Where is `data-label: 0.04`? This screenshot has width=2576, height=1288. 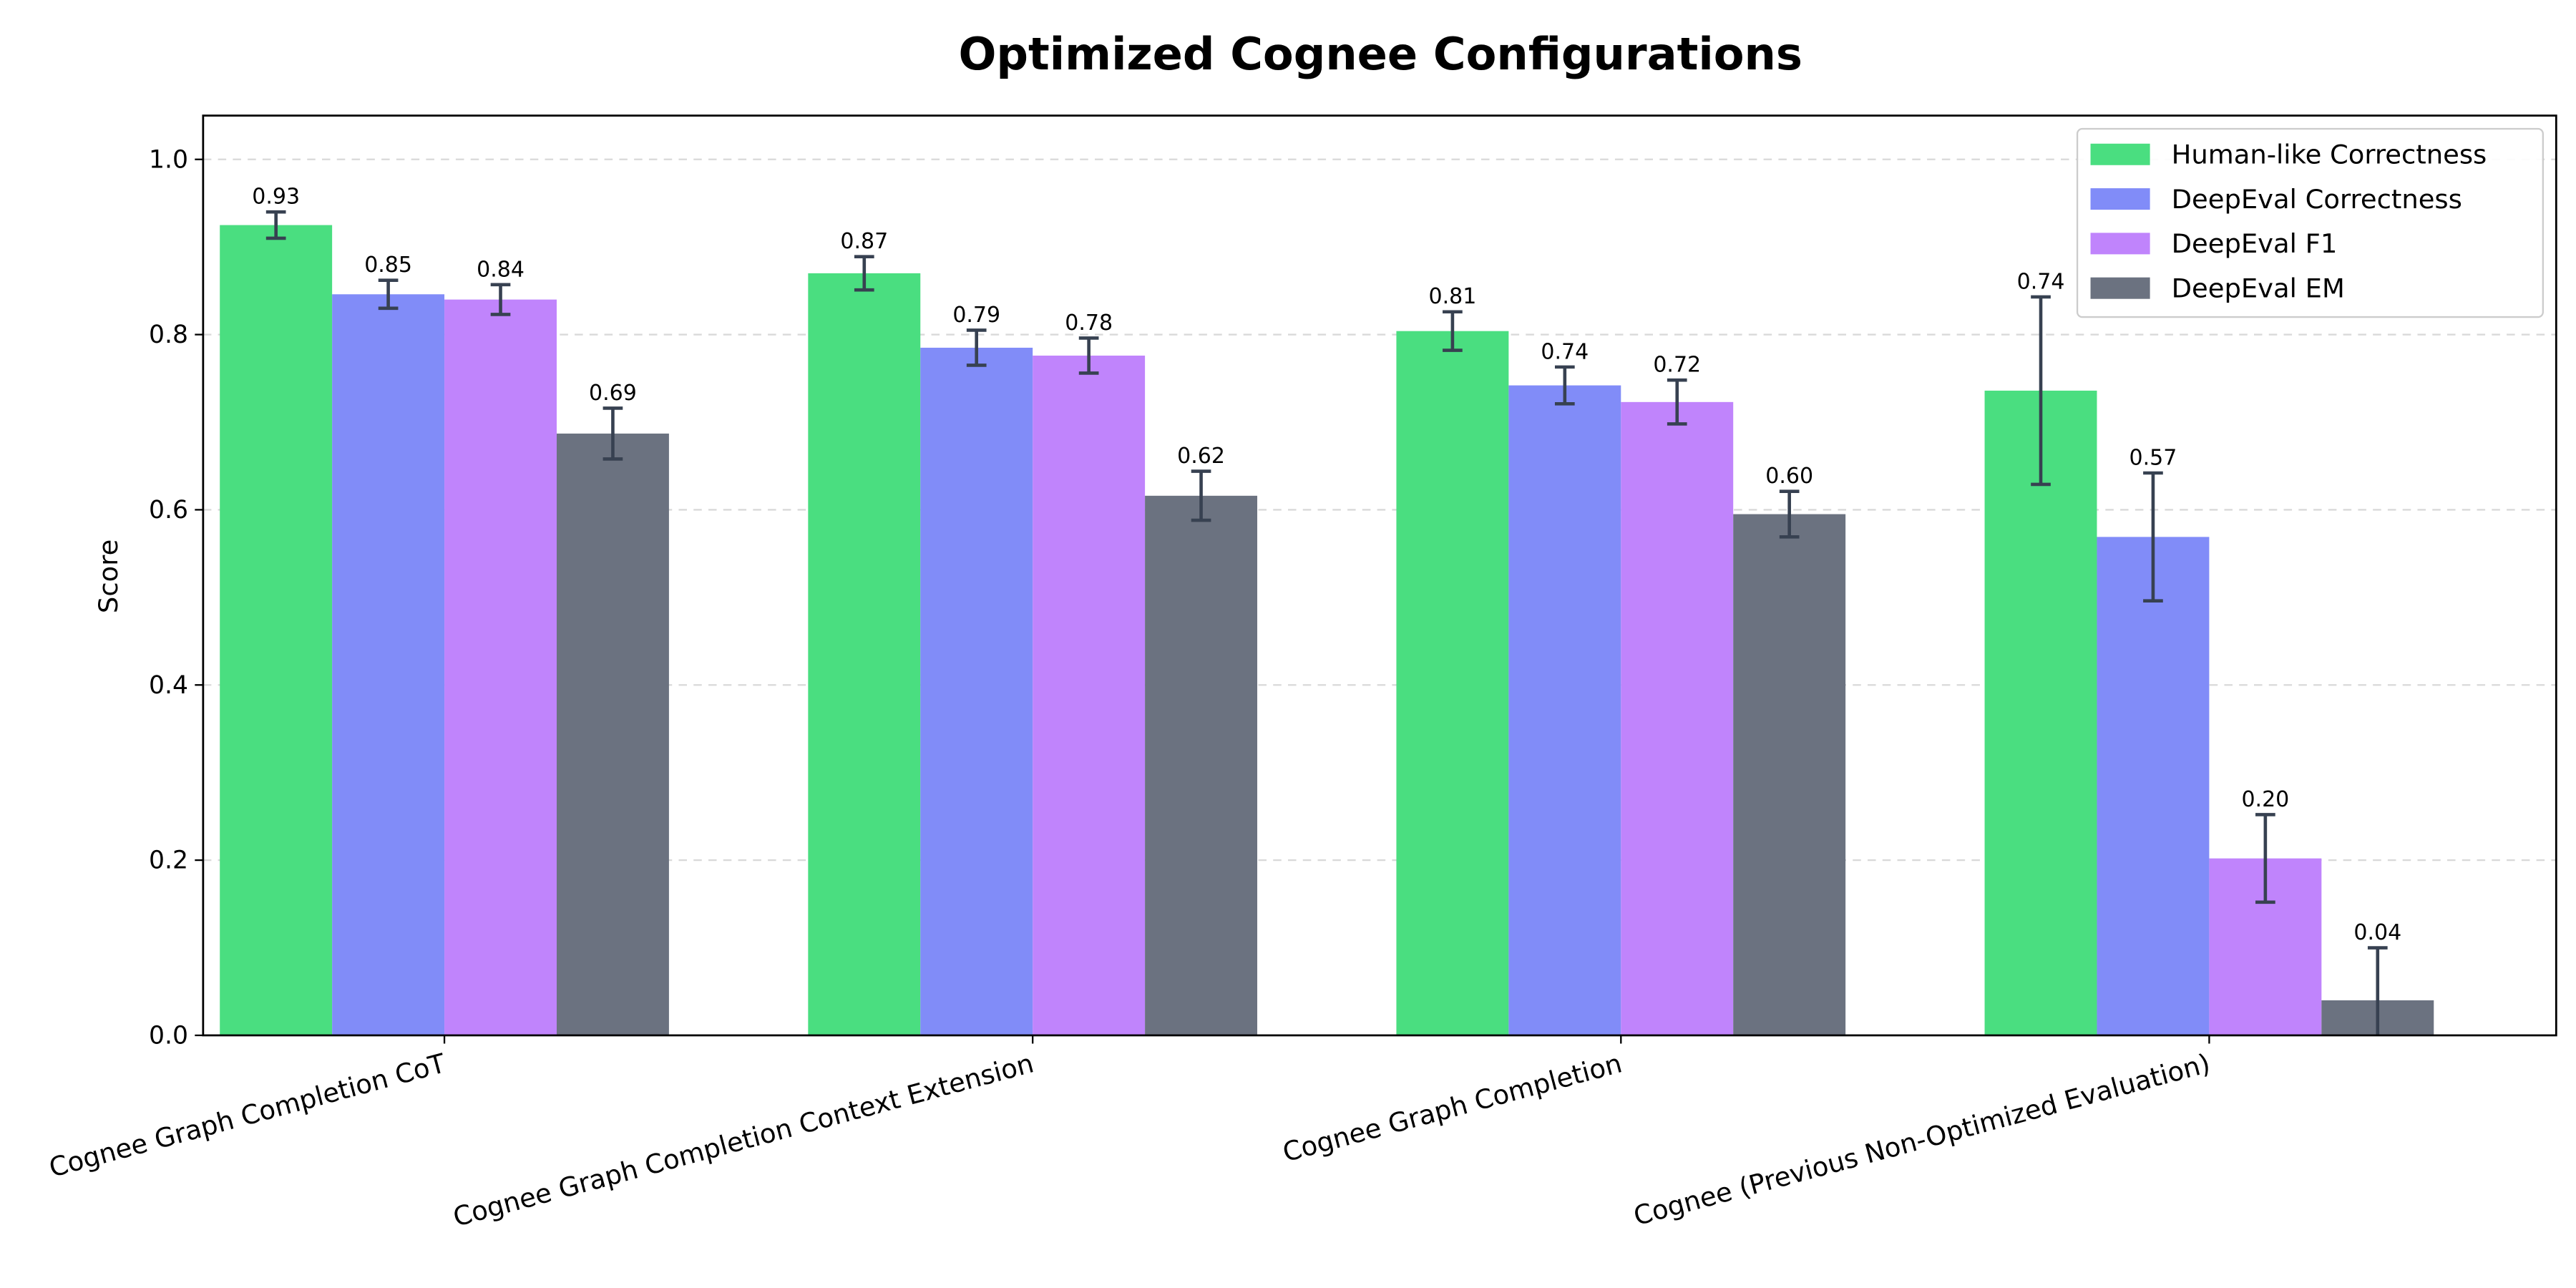
data-label: 0.04 is located at coordinates (2377, 932).